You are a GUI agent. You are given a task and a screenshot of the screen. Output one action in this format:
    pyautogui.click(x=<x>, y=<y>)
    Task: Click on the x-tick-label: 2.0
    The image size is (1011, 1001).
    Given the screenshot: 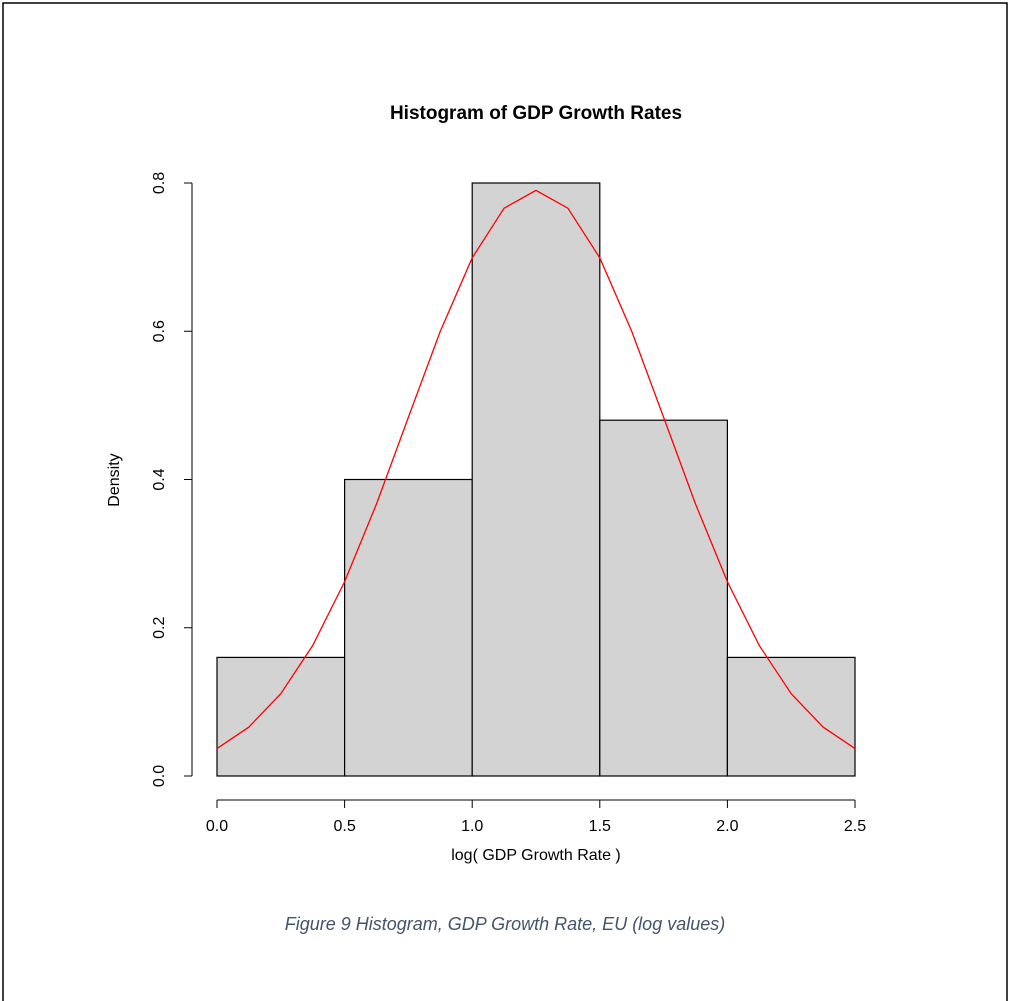 What is the action you would take?
    pyautogui.click(x=727, y=826)
    